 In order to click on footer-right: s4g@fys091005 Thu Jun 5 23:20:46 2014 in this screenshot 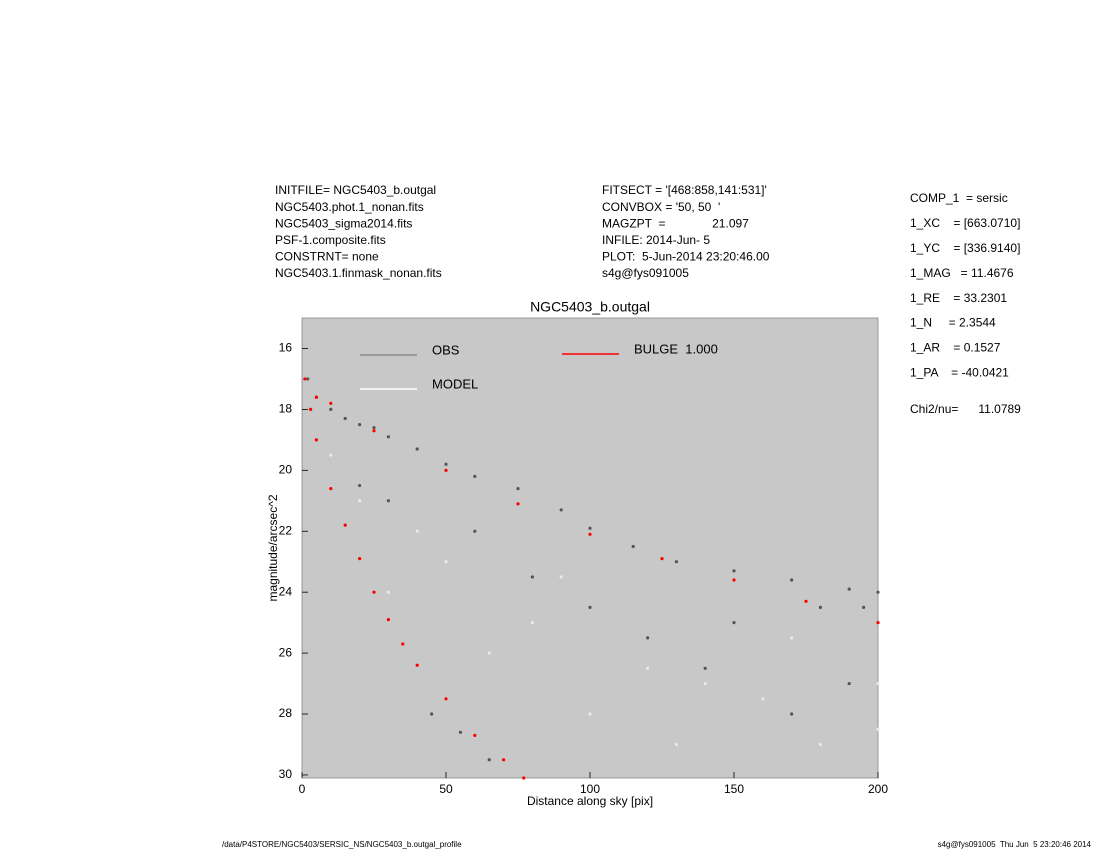, I will do `click(1015, 844)`.